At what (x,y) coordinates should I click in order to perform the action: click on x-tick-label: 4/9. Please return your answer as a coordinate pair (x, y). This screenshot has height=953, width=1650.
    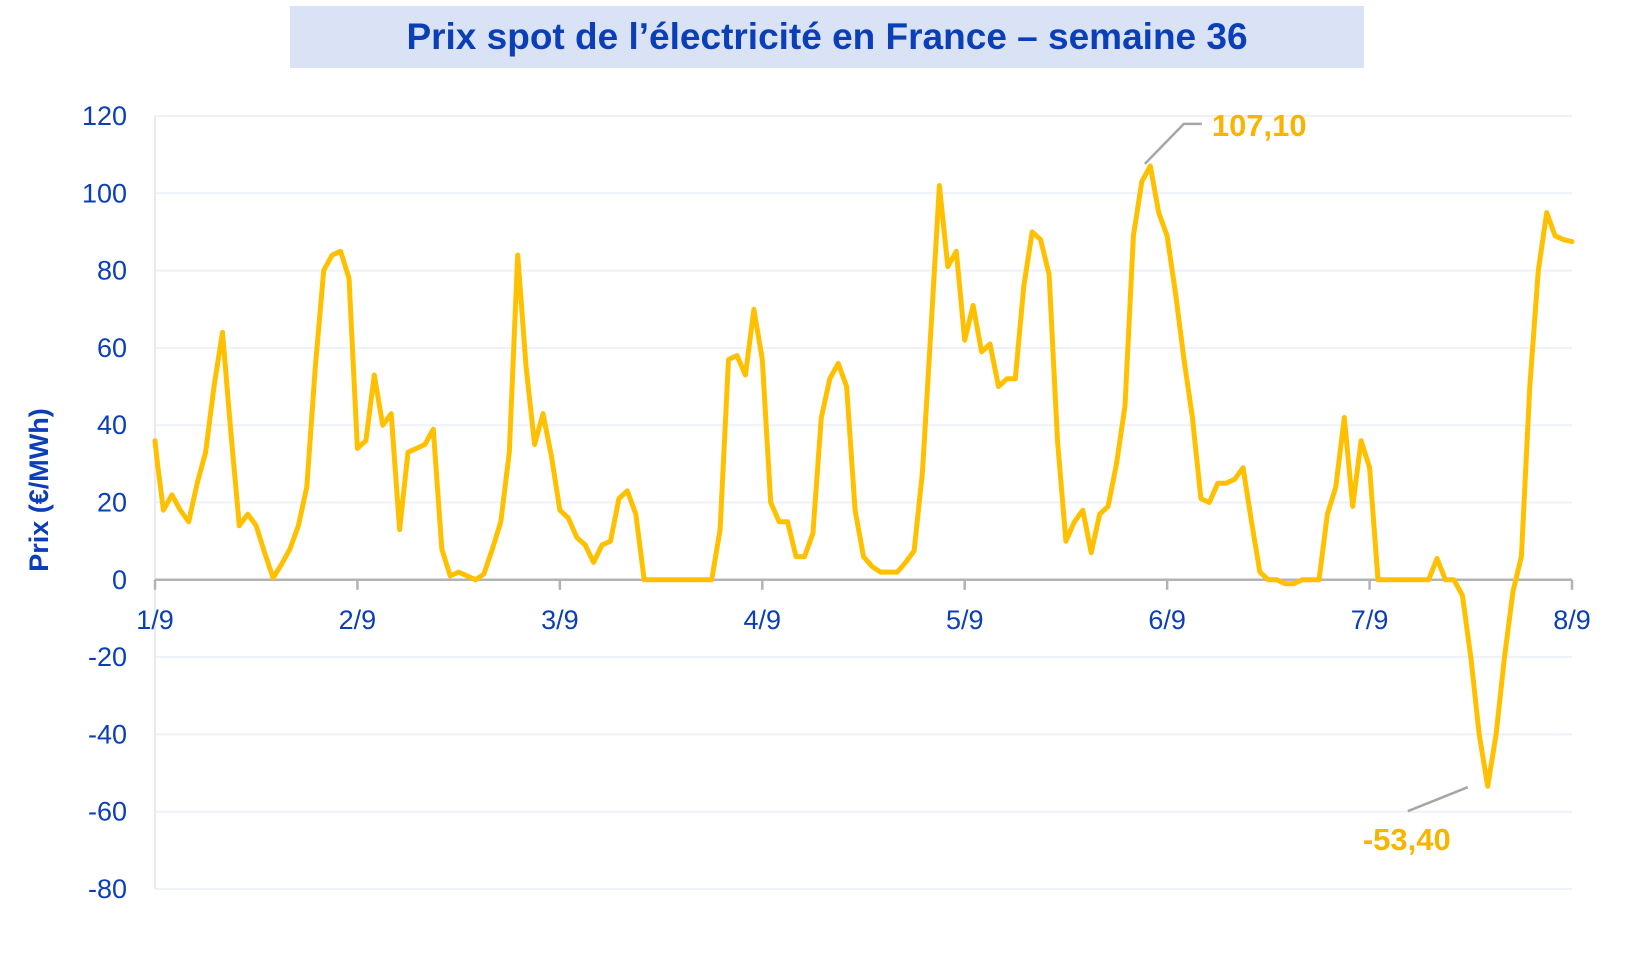
    Looking at the image, I should click on (763, 620).